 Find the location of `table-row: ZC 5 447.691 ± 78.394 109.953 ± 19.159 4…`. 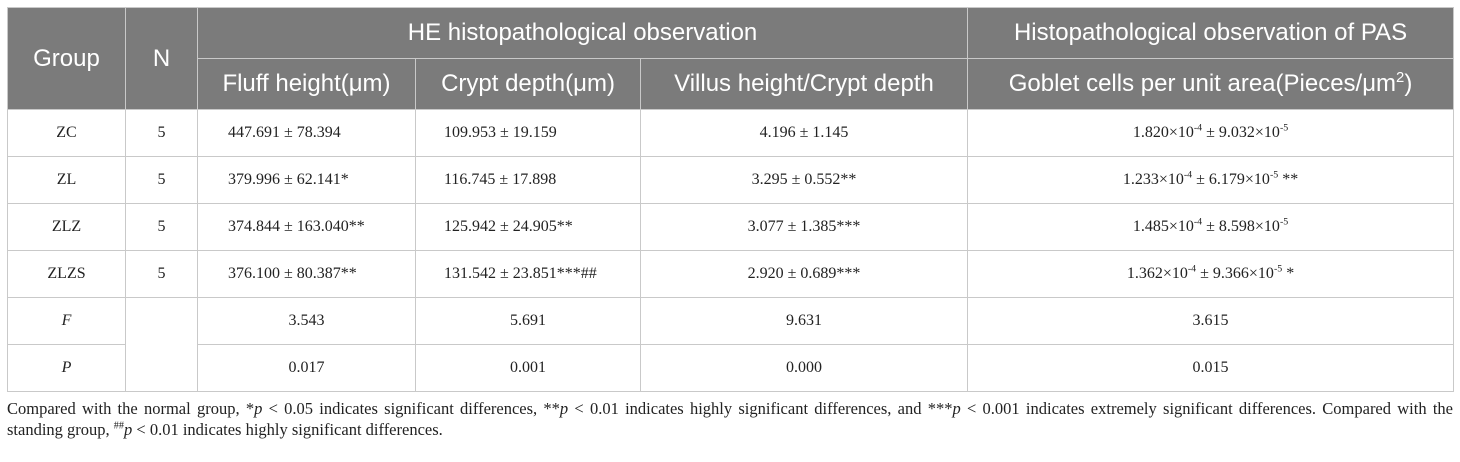

table-row: ZC 5 447.691 ± 78.394 109.953 ± 19.159 4… is located at coordinates (731, 133).